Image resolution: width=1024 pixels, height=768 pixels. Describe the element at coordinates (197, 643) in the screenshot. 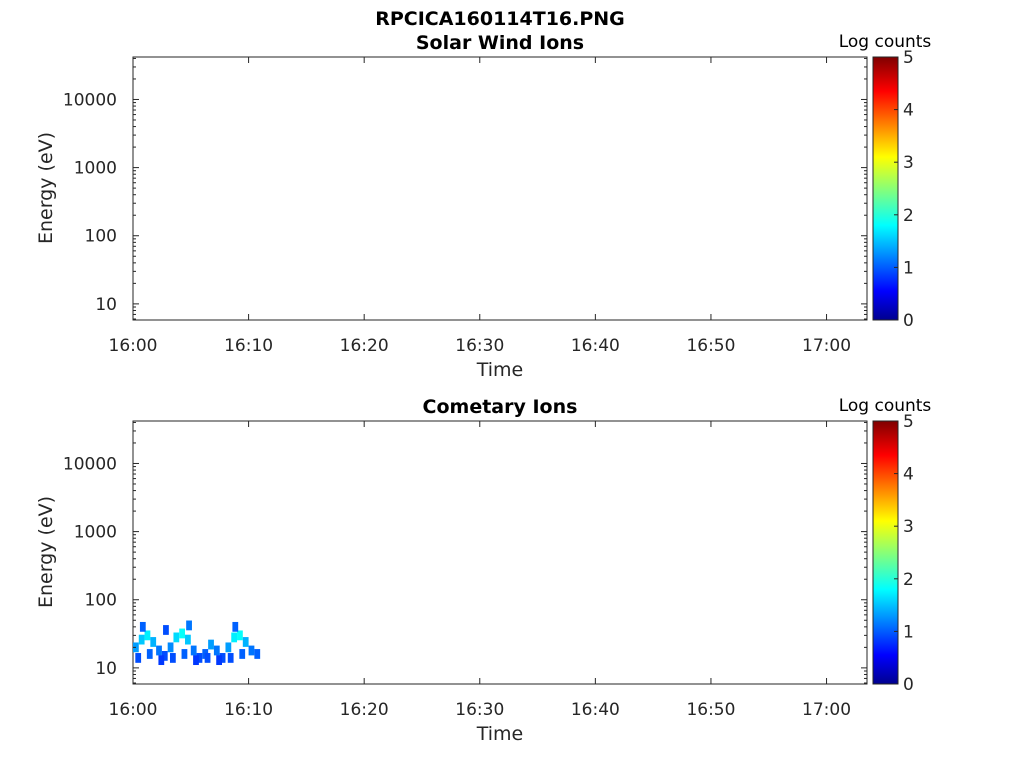

I see `heatmap-cometary` at that location.